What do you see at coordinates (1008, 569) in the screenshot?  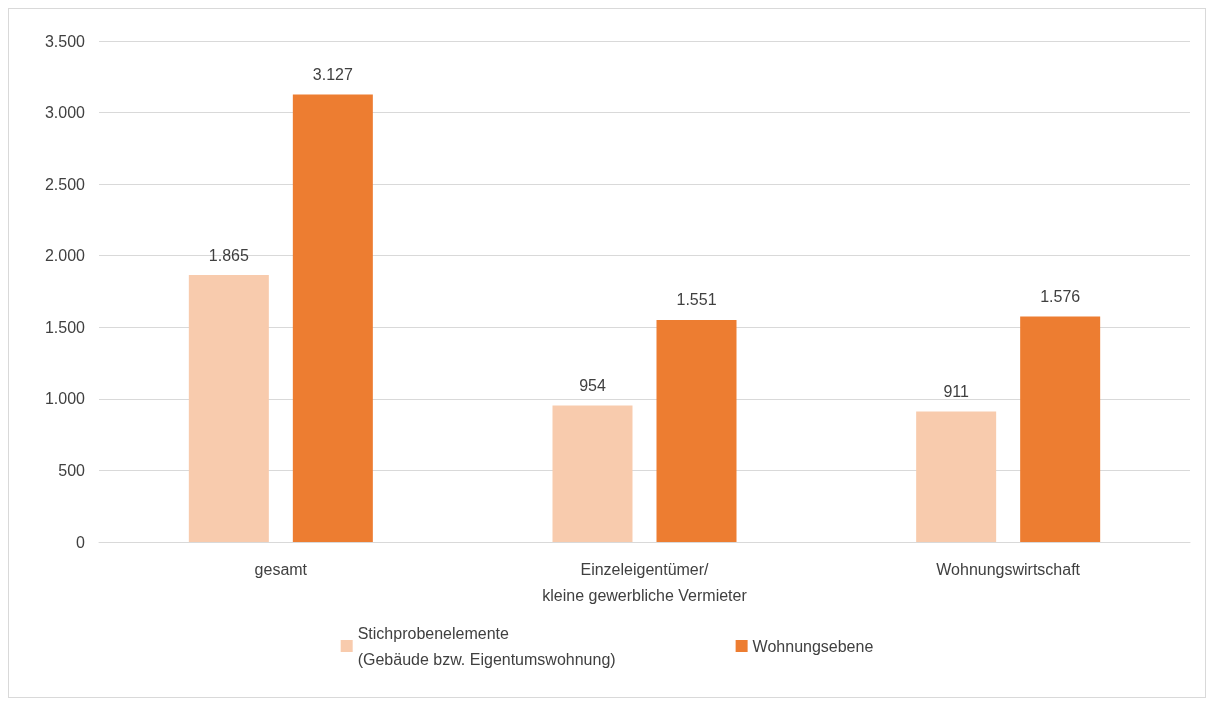 I see `x-tick-label: Wohnungswirtschaft` at bounding box center [1008, 569].